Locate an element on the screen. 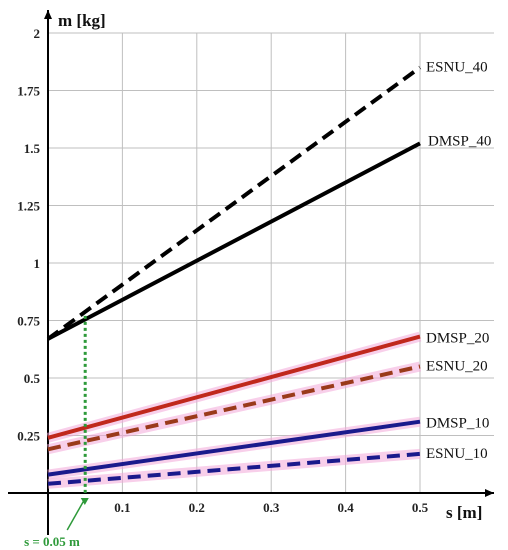 The height and width of the screenshot is (550, 508). annotation: s = 0.05 m is located at coordinates (56, 432).